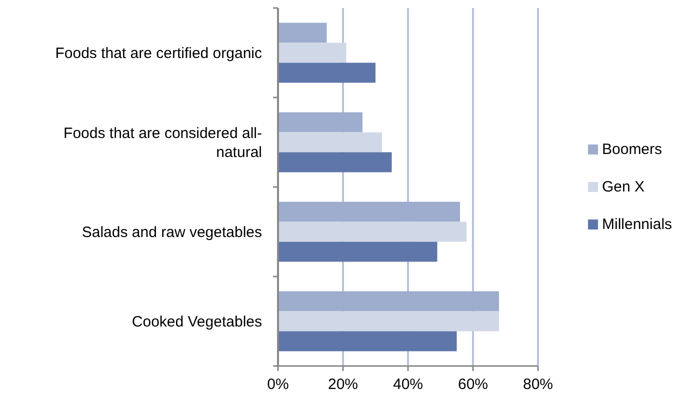 The image size is (694, 401). What do you see at coordinates (172, 231) in the screenshot?
I see `y-tick-label: Salads and raw vegetables` at bounding box center [172, 231].